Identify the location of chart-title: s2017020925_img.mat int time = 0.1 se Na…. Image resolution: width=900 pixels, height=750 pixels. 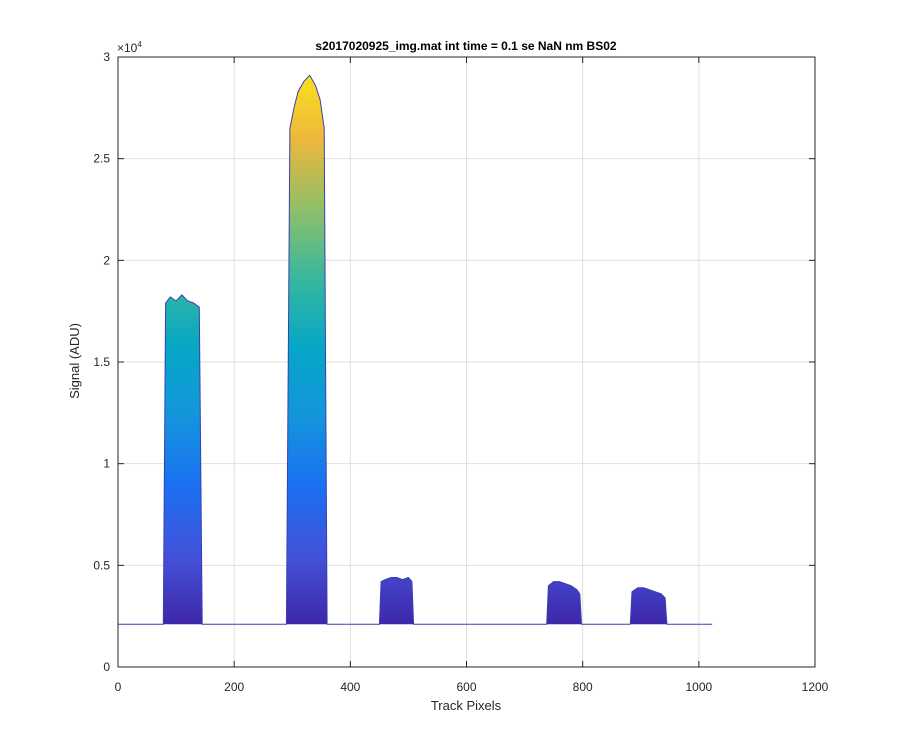
(465, 46).